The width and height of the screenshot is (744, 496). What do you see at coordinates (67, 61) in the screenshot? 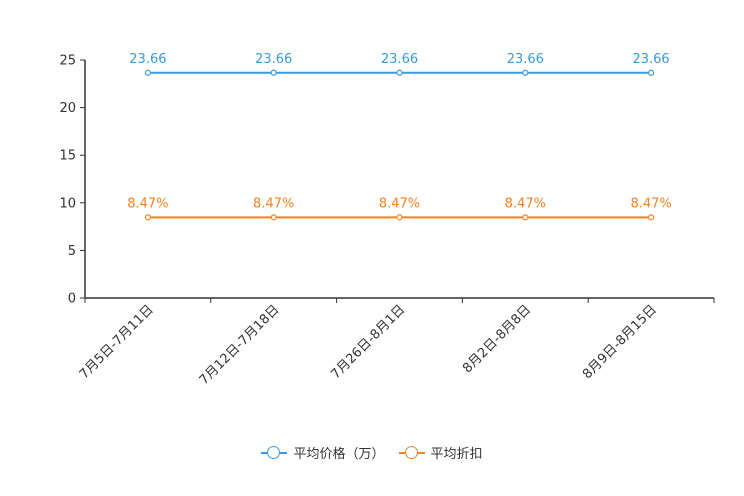
I see `y-tick-label: 25` at bounding box center [67, 61].